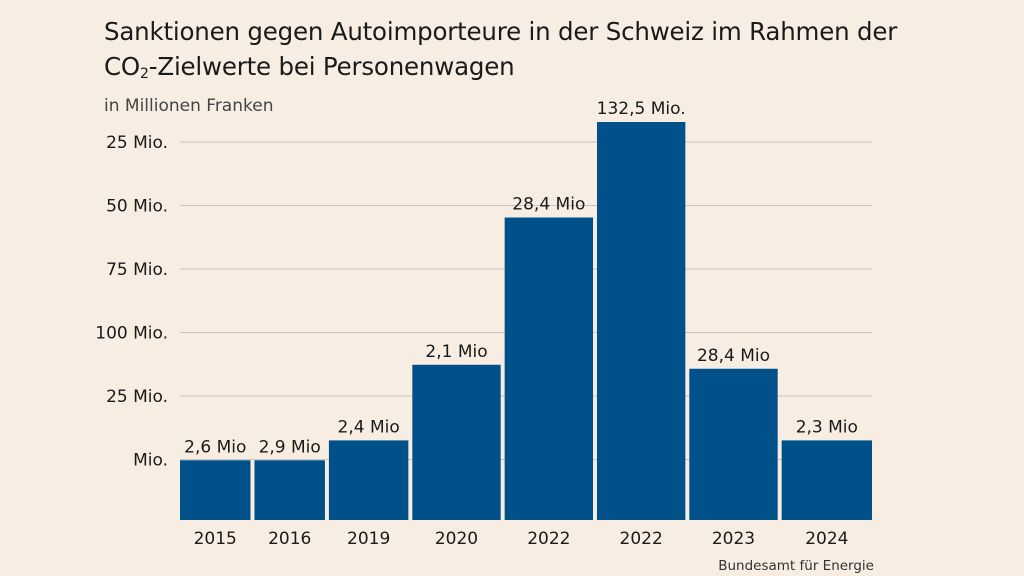  What do you see at coordinates (368, 539) in the screenshot?
I see `x-tick-label: 2019` at bounding box center [368, 539].